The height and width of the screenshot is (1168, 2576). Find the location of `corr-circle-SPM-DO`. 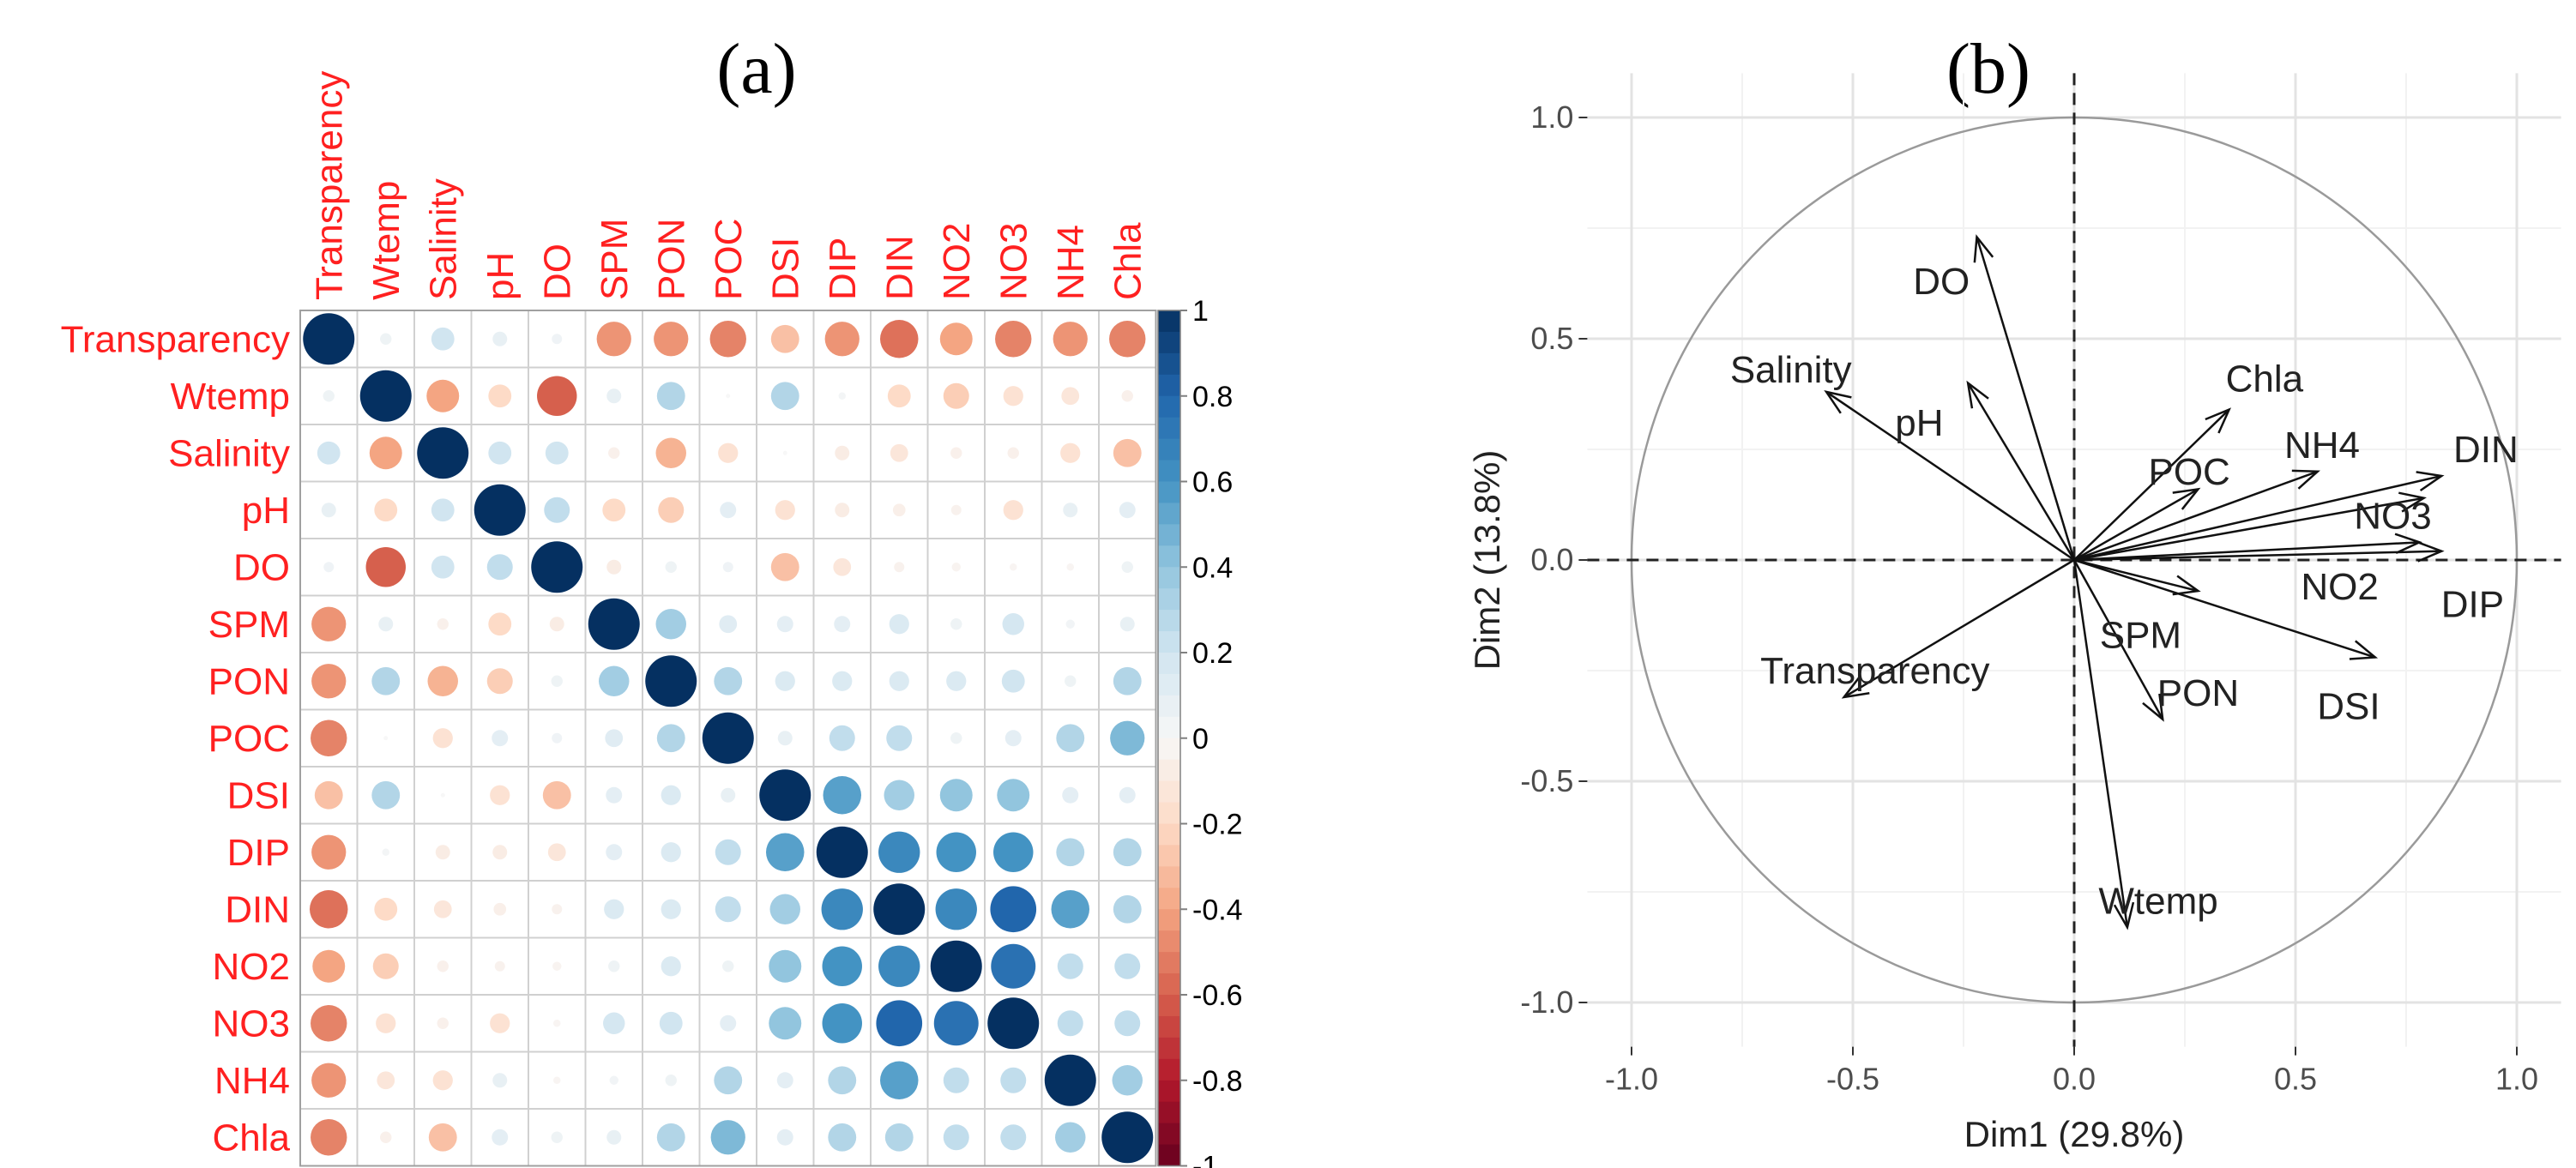

corr-circle-SPM-DO is located at coordinates (556, 624).